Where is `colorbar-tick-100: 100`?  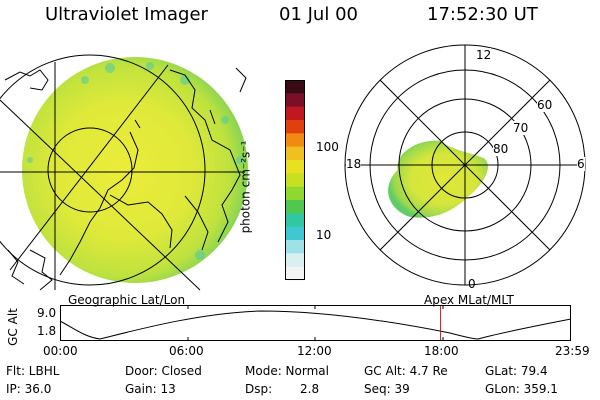 colorbar-tick-100: 100 is located at coordinates (327, 147).